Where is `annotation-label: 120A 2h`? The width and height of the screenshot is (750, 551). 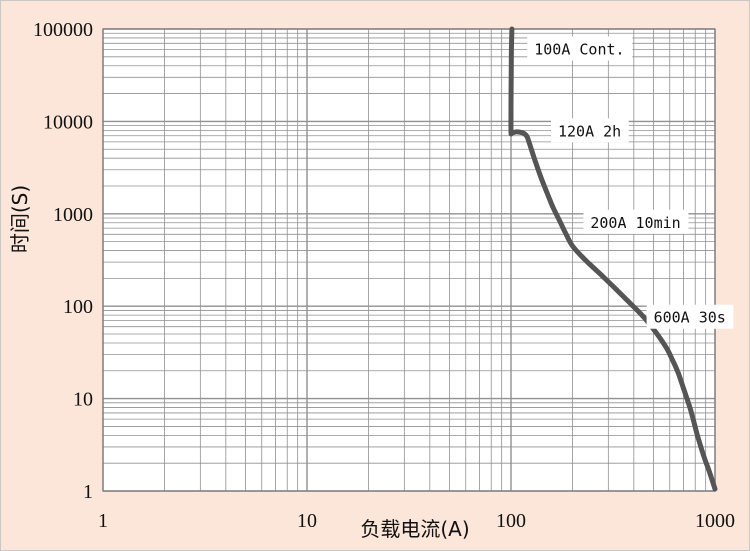 annotation-label: 120A 2h is located at coordinates (589, 131).